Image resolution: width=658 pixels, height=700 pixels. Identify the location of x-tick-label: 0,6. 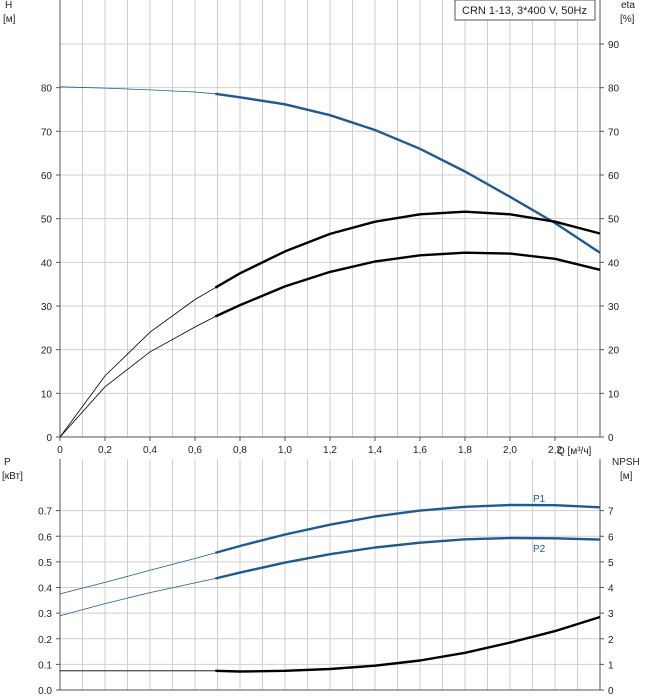
(195, 450).